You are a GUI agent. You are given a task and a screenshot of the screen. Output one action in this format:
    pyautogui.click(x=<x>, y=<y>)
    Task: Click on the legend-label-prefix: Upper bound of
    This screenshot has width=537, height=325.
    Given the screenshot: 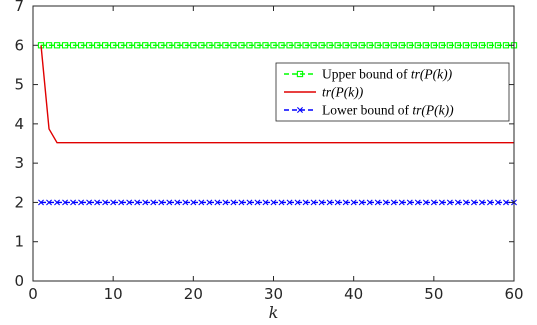 What is the action you would take?
    pyautogui.click(x=366, y=74)
    